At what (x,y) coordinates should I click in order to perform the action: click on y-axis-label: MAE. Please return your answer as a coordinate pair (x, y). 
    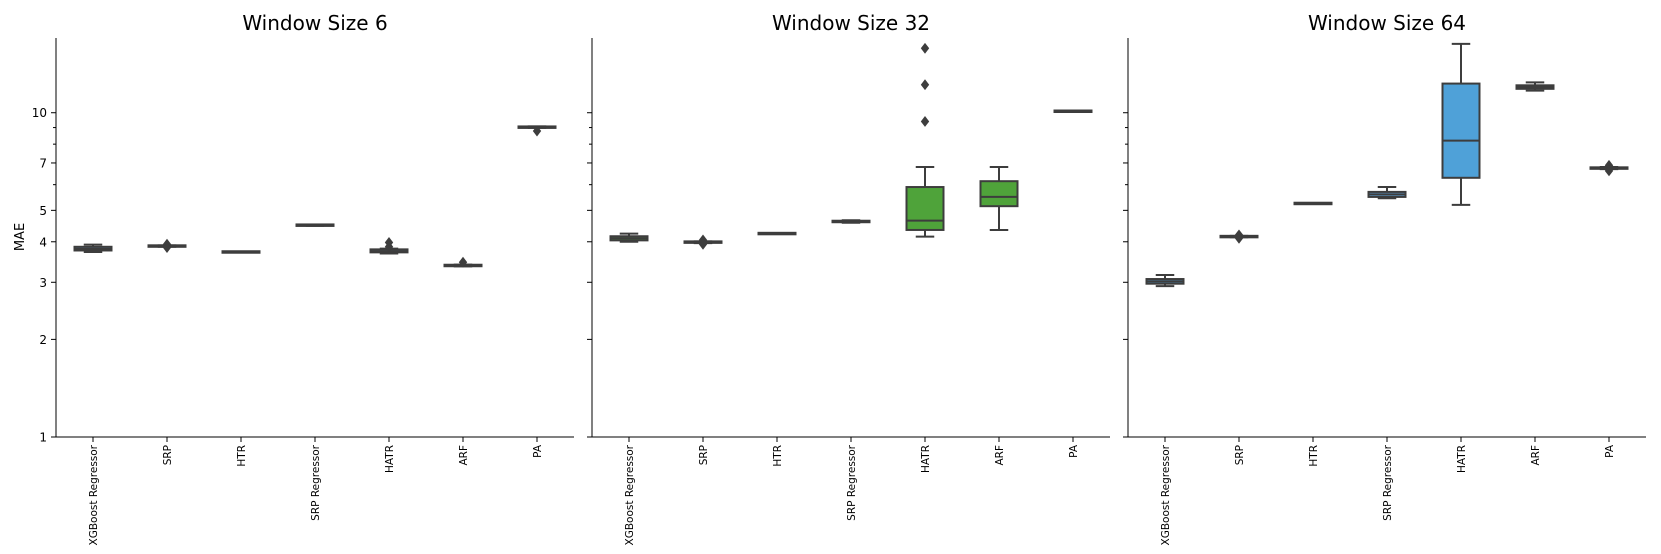
    Looking at the image, I should click on (20, 237).